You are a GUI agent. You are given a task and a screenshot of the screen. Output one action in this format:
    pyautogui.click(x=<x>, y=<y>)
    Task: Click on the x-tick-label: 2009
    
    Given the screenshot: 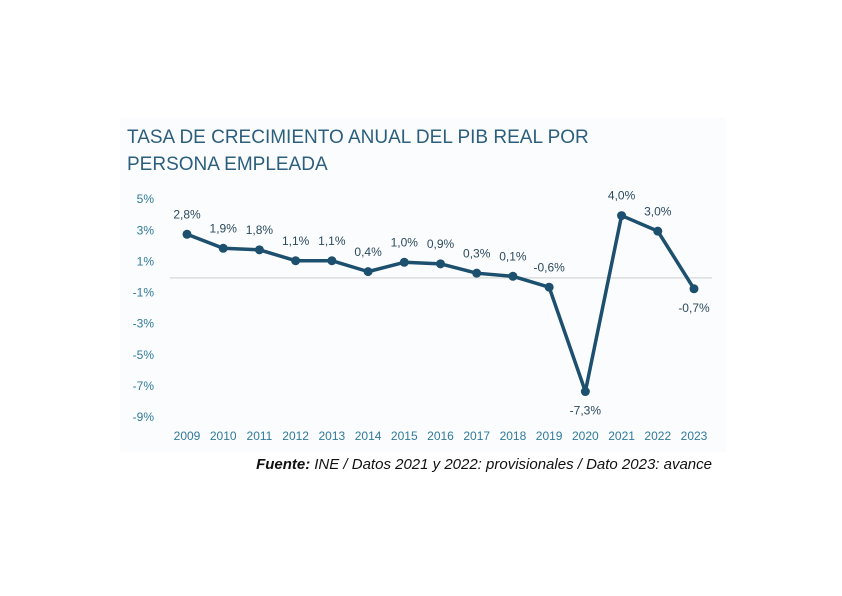 What is the action you would take?
    pyautogui.click(x=187, y=436)
    